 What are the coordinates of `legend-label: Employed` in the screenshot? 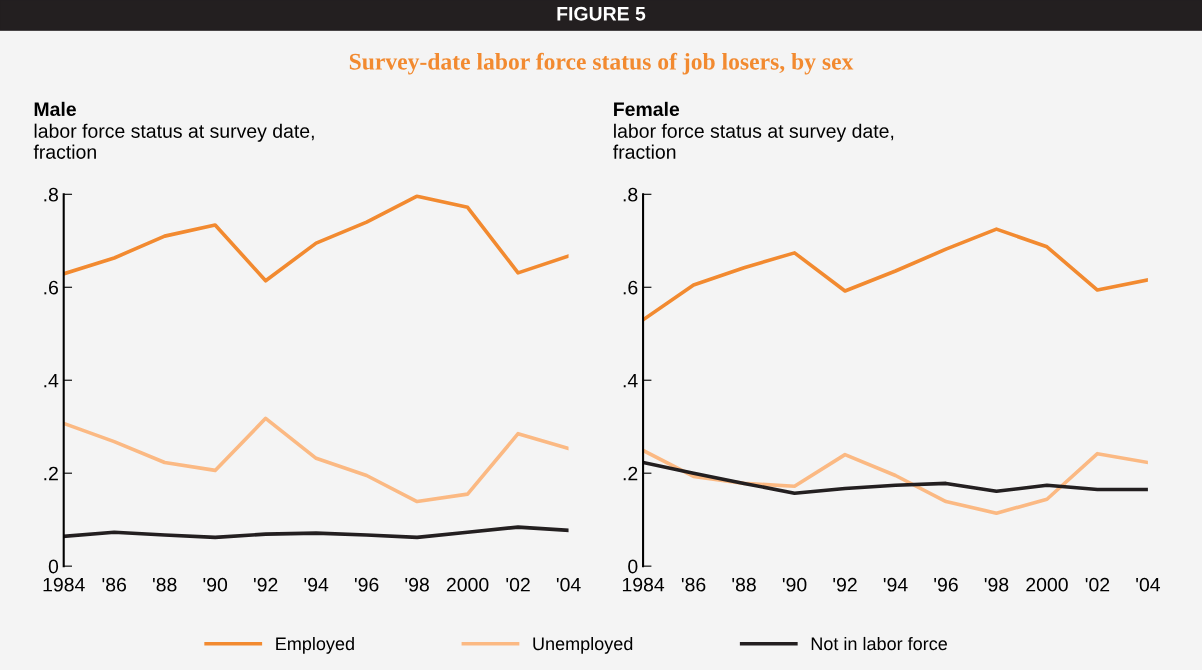 It's located at (315, 645).